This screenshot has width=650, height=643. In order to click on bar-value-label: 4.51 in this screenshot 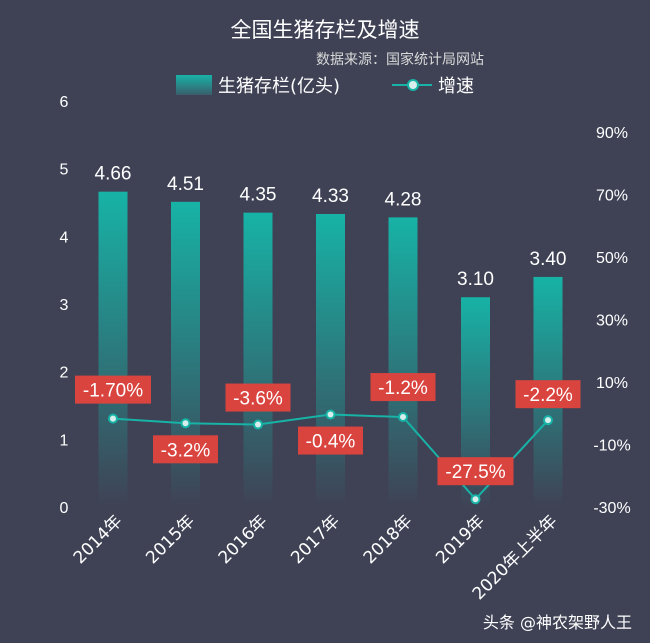, I will do `click(185, 184)`.